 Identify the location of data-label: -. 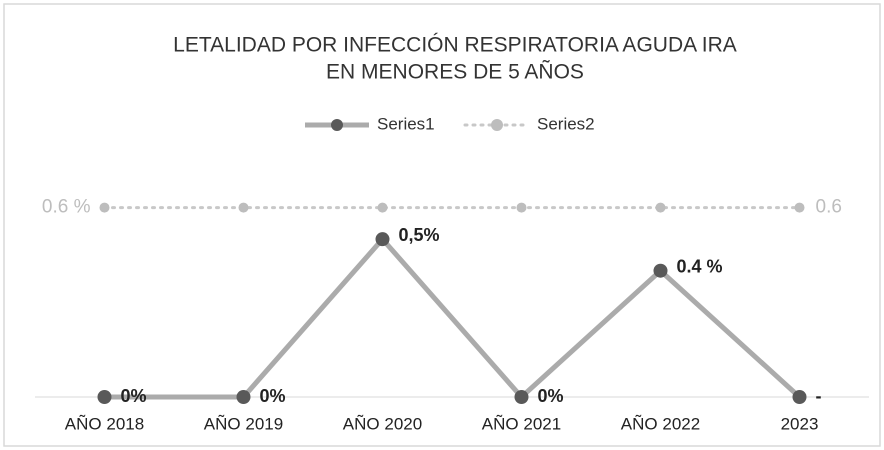
(819, 396).